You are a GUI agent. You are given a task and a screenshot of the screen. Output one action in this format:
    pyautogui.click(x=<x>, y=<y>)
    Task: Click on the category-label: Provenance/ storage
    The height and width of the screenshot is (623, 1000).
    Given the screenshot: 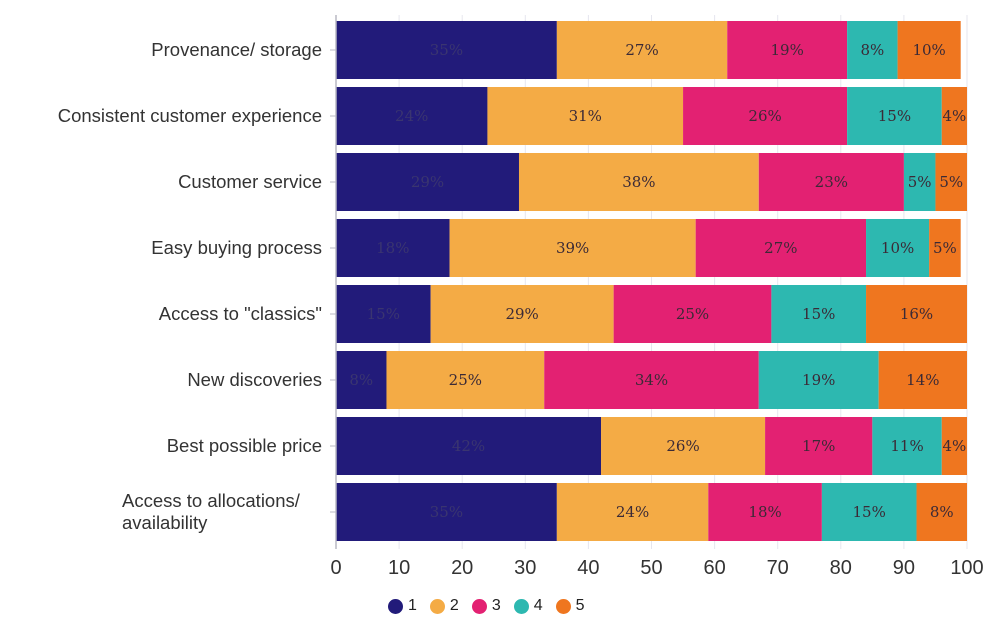 What is the action you would take?
    pyautogui.click(x=236, y=49)
    